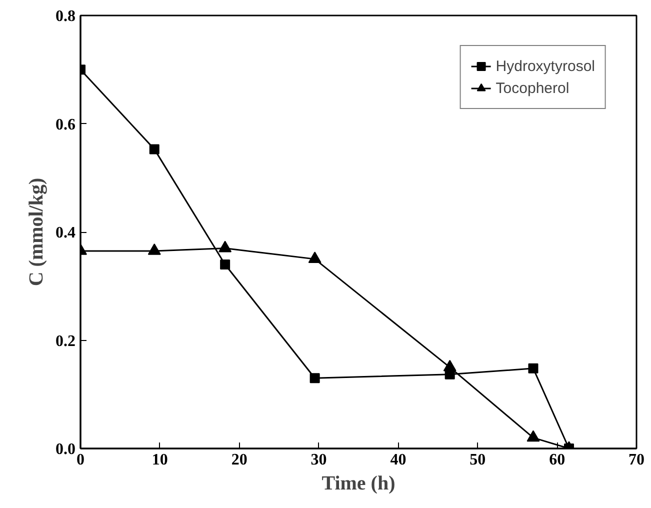  What do you see at coordinates (66, 233) in the screenshot?
I see `y-tick-label: 0.4` at bounding box center [66, 233].